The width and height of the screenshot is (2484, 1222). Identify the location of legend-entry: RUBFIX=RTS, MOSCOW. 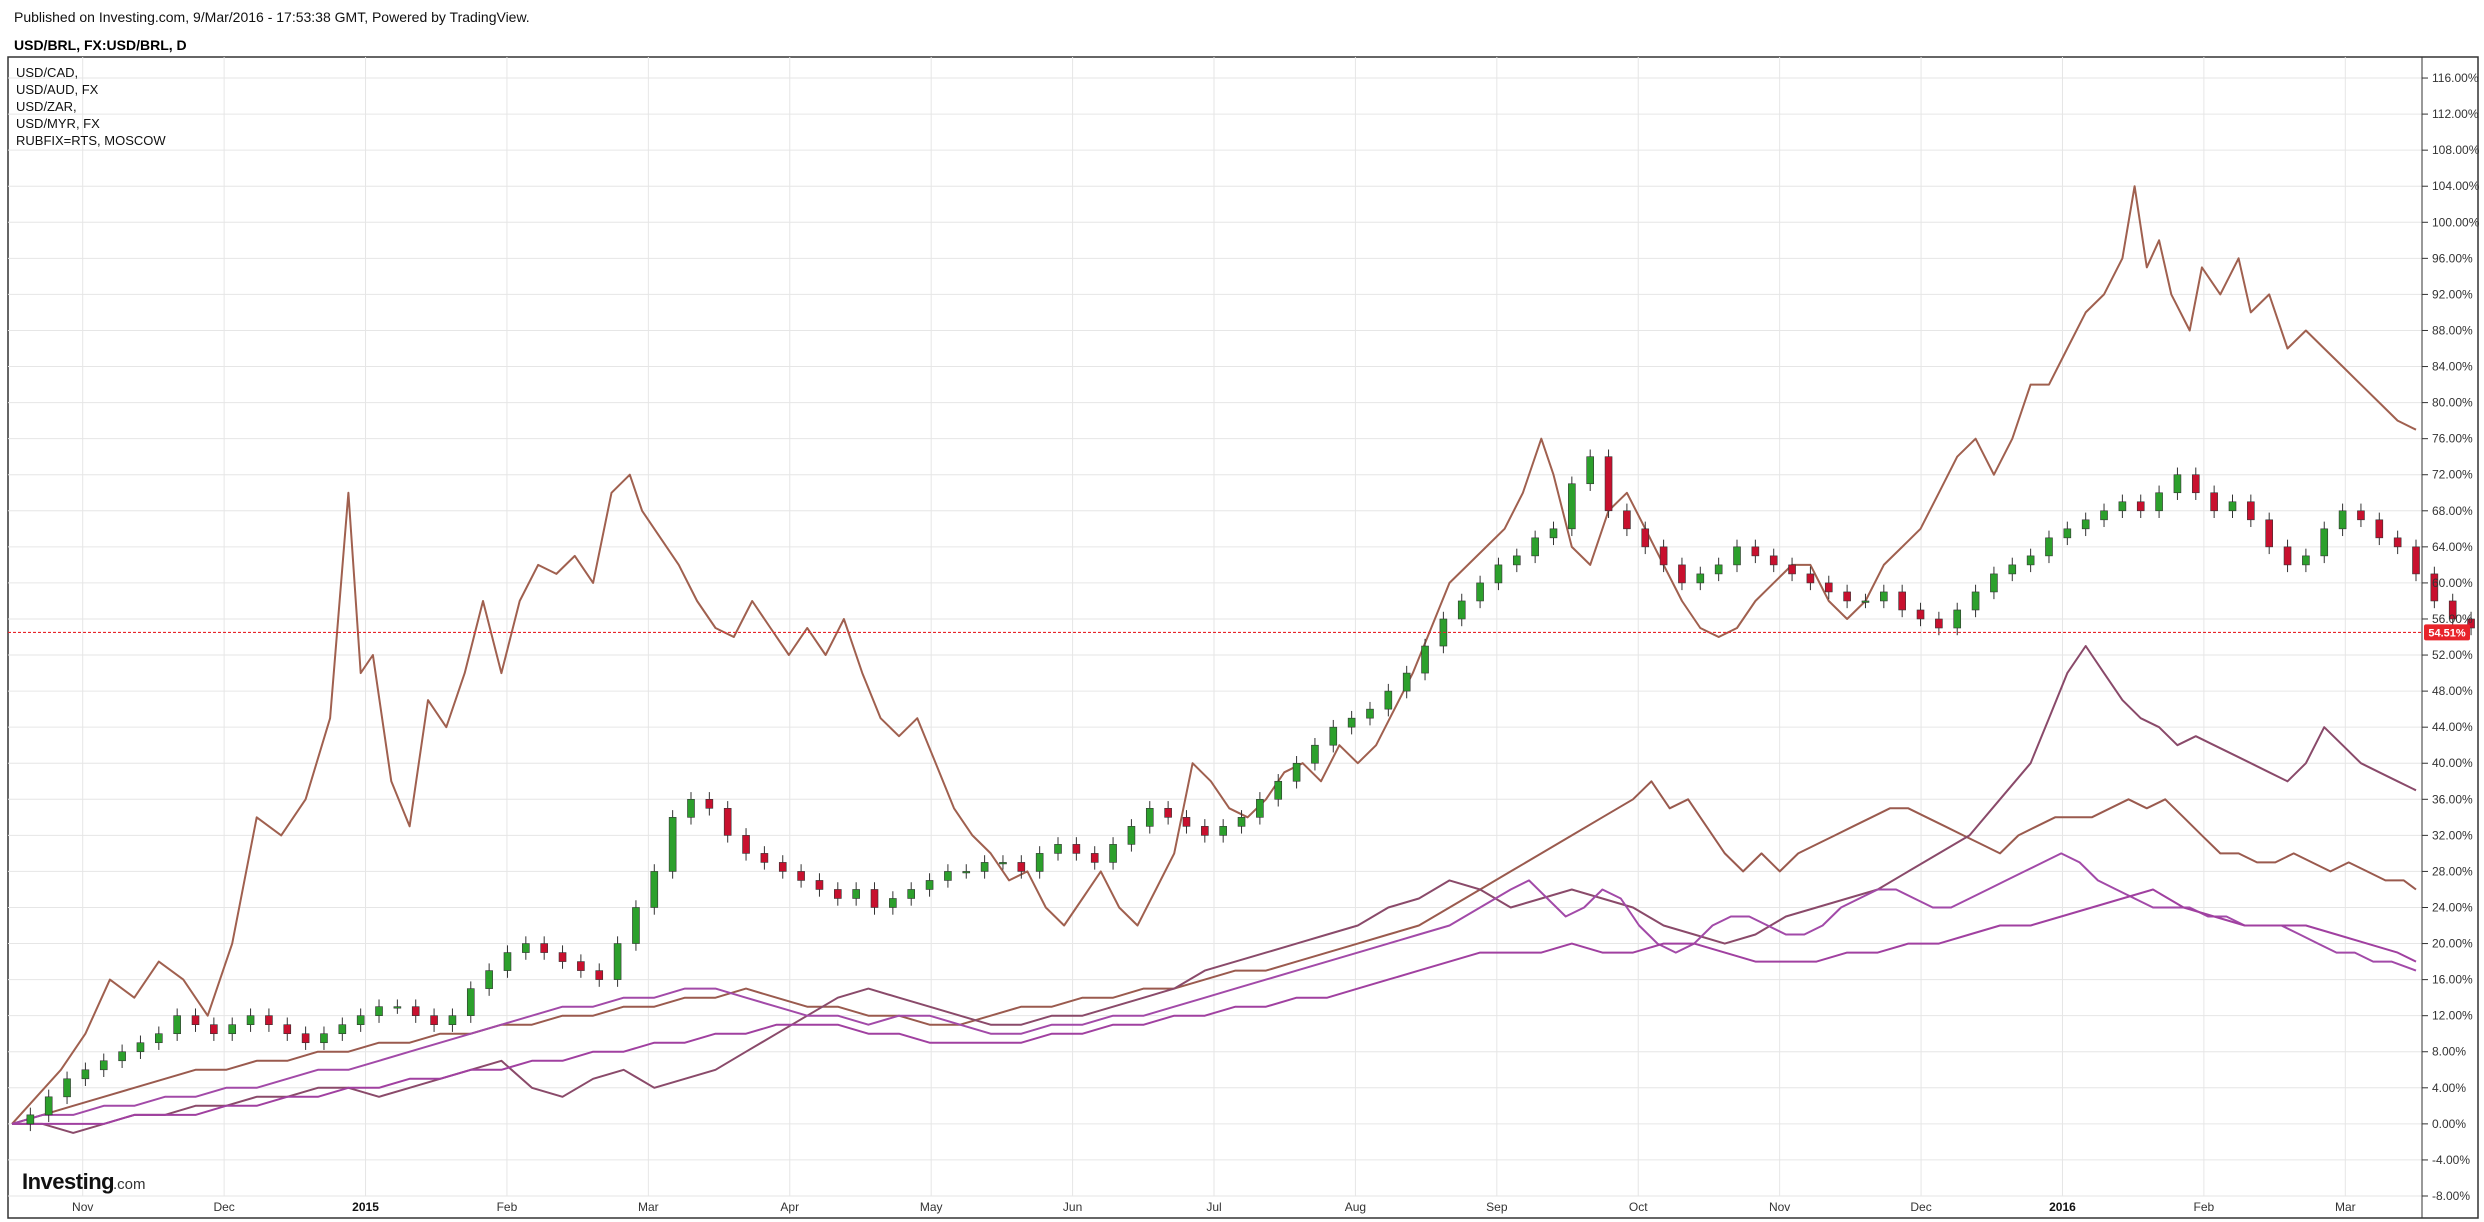
(91, 140).